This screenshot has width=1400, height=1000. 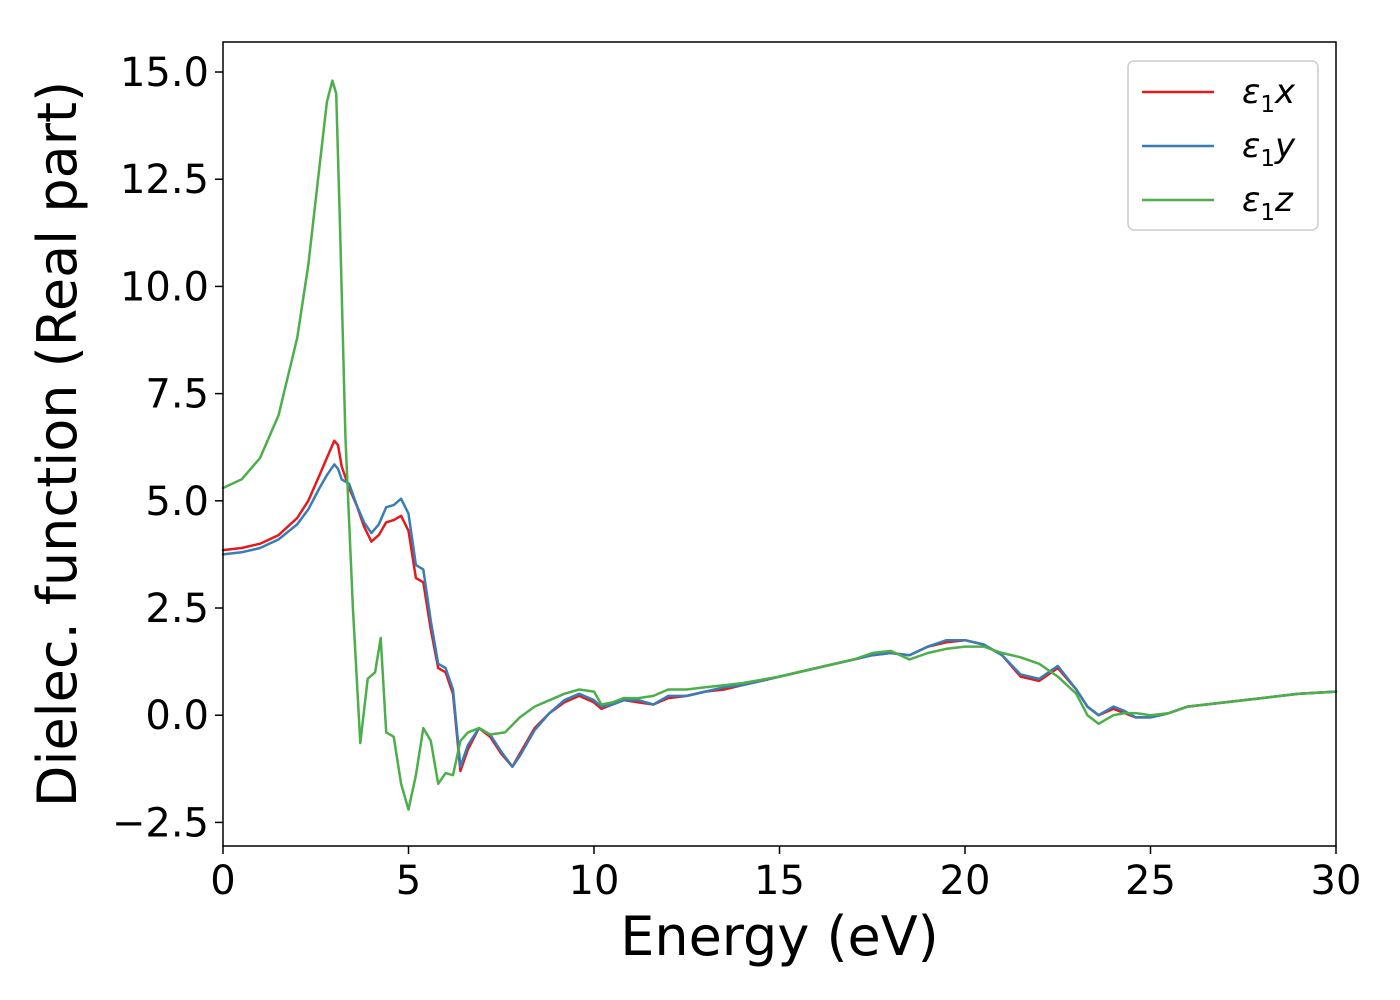 I want to click on y-axis-label: Dielec. function (Real part), so click(x=57, y=444).